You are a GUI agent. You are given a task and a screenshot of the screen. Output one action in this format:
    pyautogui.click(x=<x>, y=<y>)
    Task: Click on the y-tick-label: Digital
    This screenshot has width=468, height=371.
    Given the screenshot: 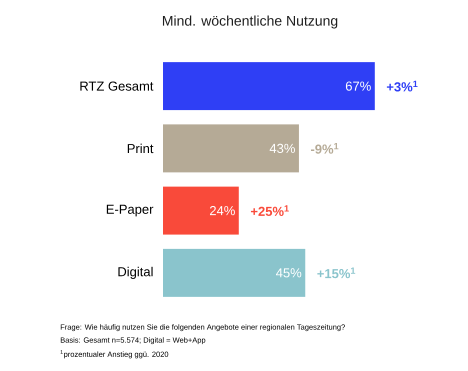 What is the action you would take?
    pyautogui.click(x=135, y=272)
    